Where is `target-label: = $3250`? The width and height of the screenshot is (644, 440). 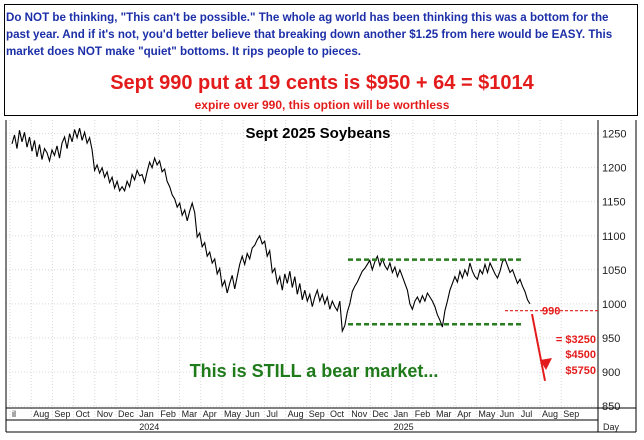 target-label: = $3250 is located at coordinates (576, 340).